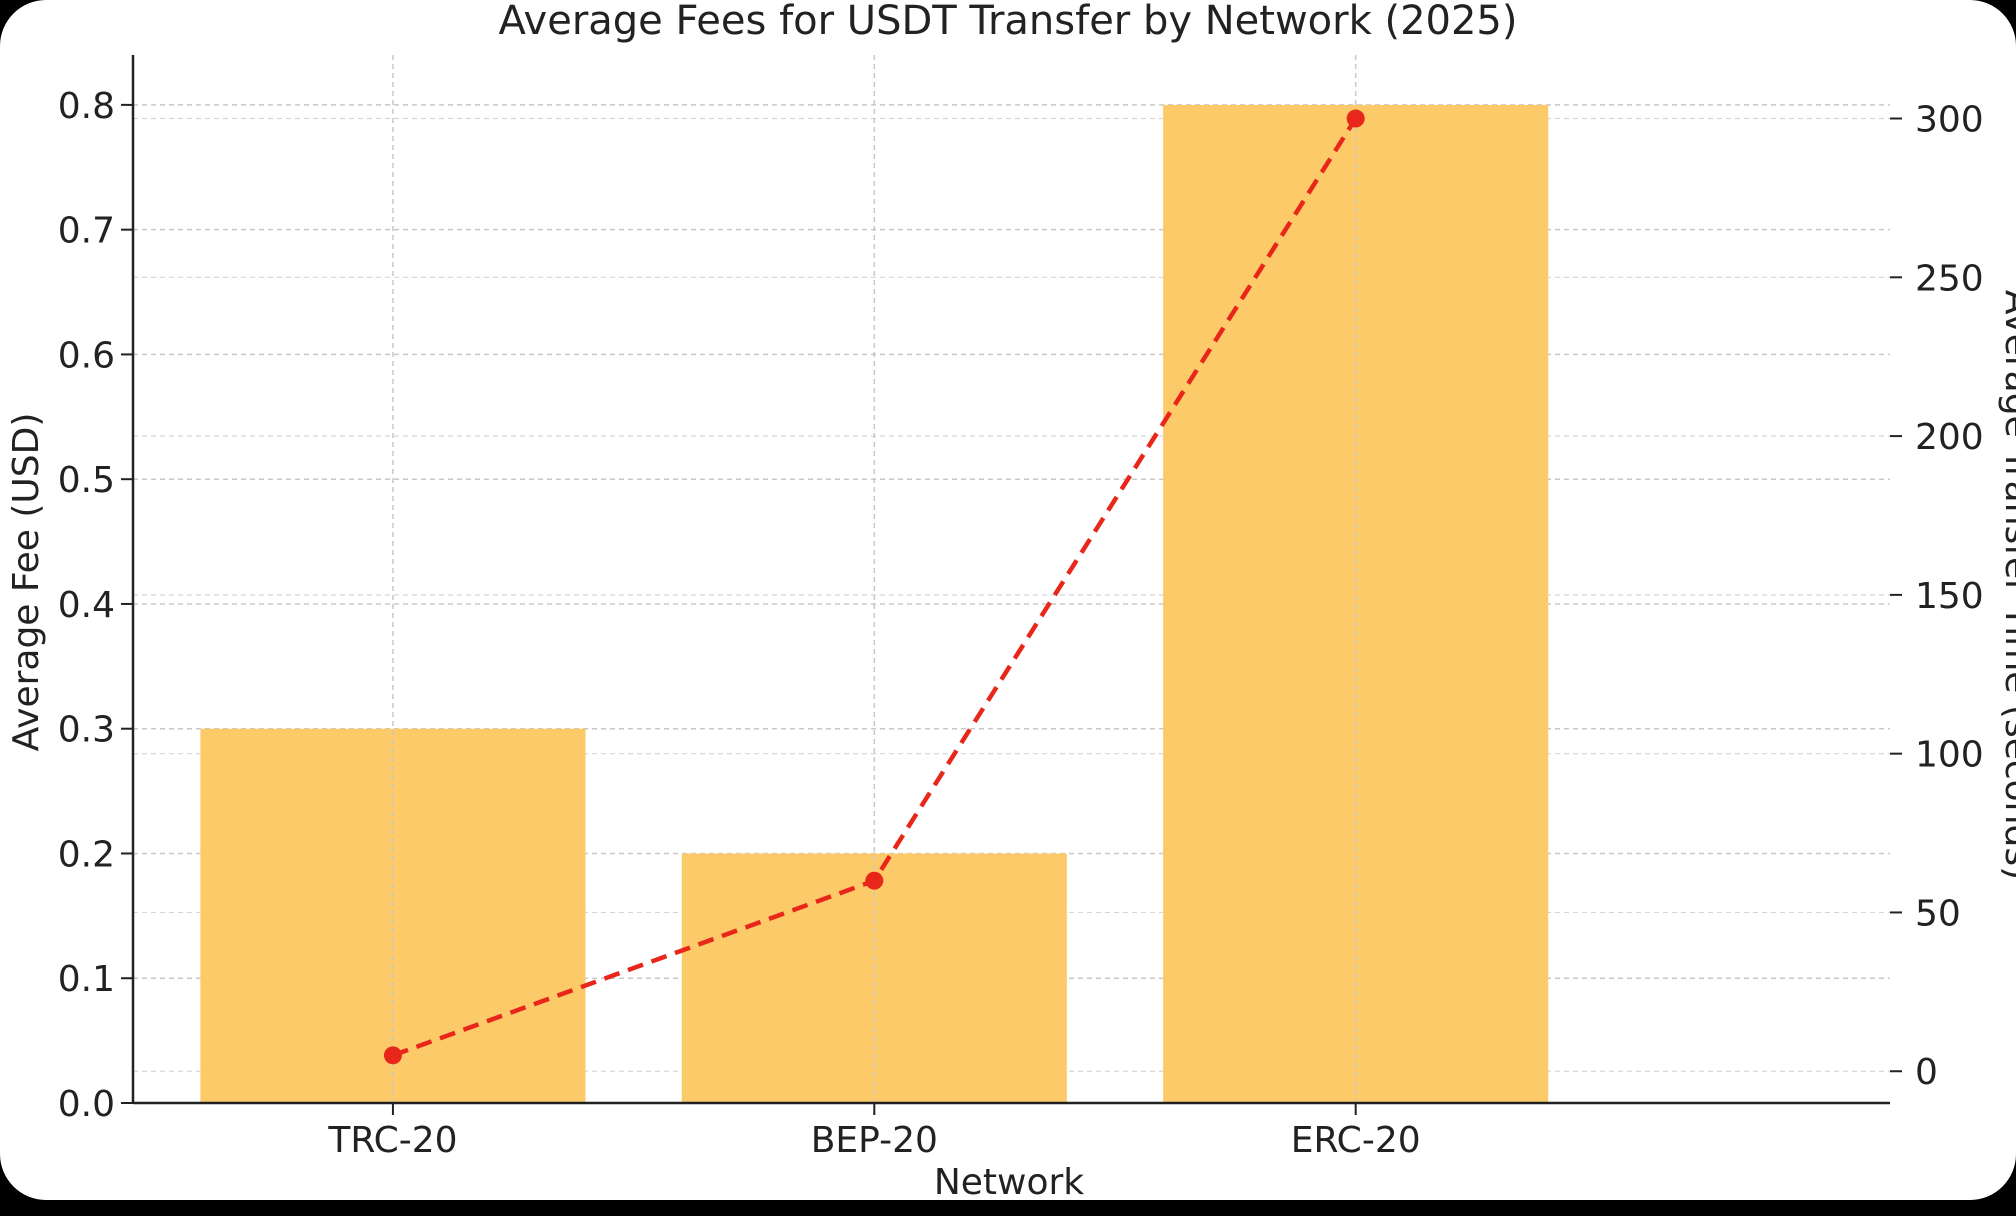  Describe the element at coordinates (86, 355) in the screenshot. I see `y-tick-label: 0.6` at that location.